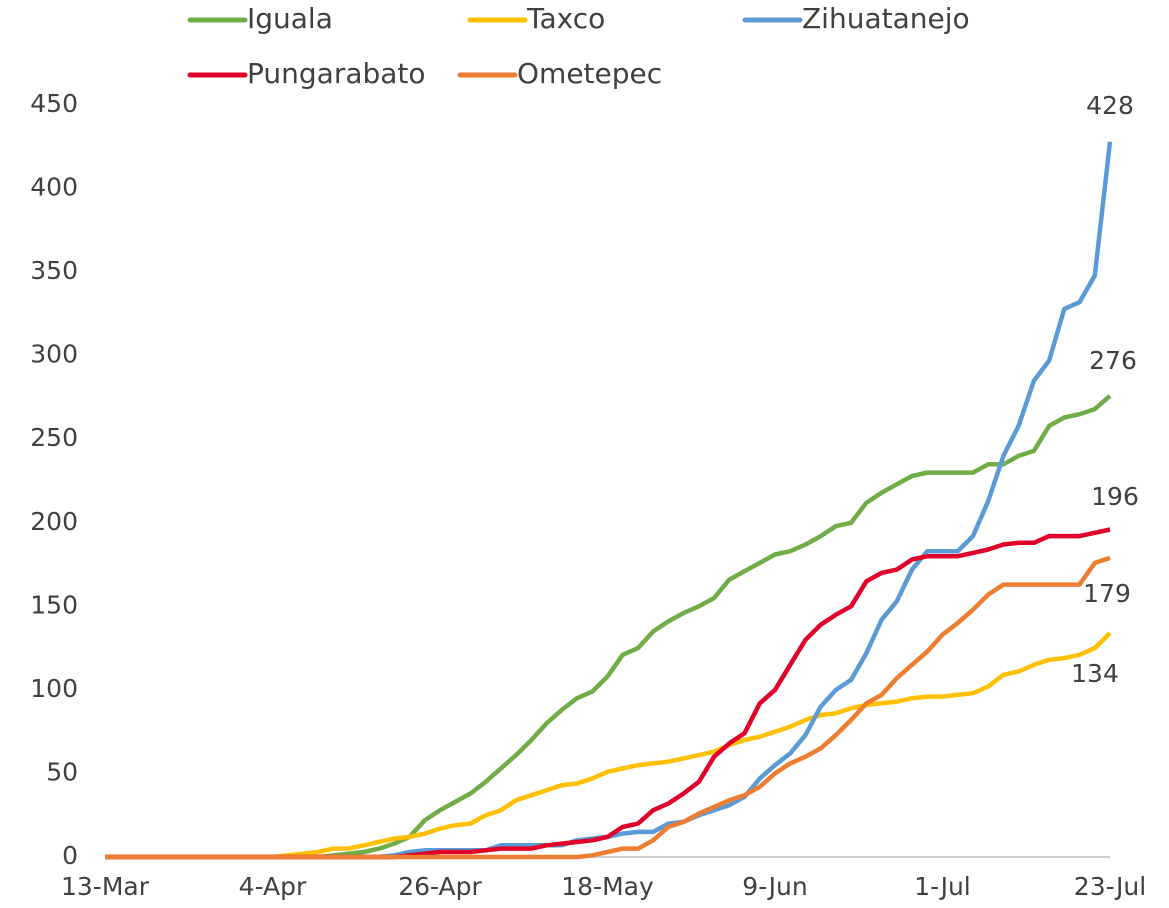 The width and height of the screenshot is (1169, 908). Describe the element at coordinates (774, 886) in the screenshot. I see `x-tick-label: 9-Jun` at that location.